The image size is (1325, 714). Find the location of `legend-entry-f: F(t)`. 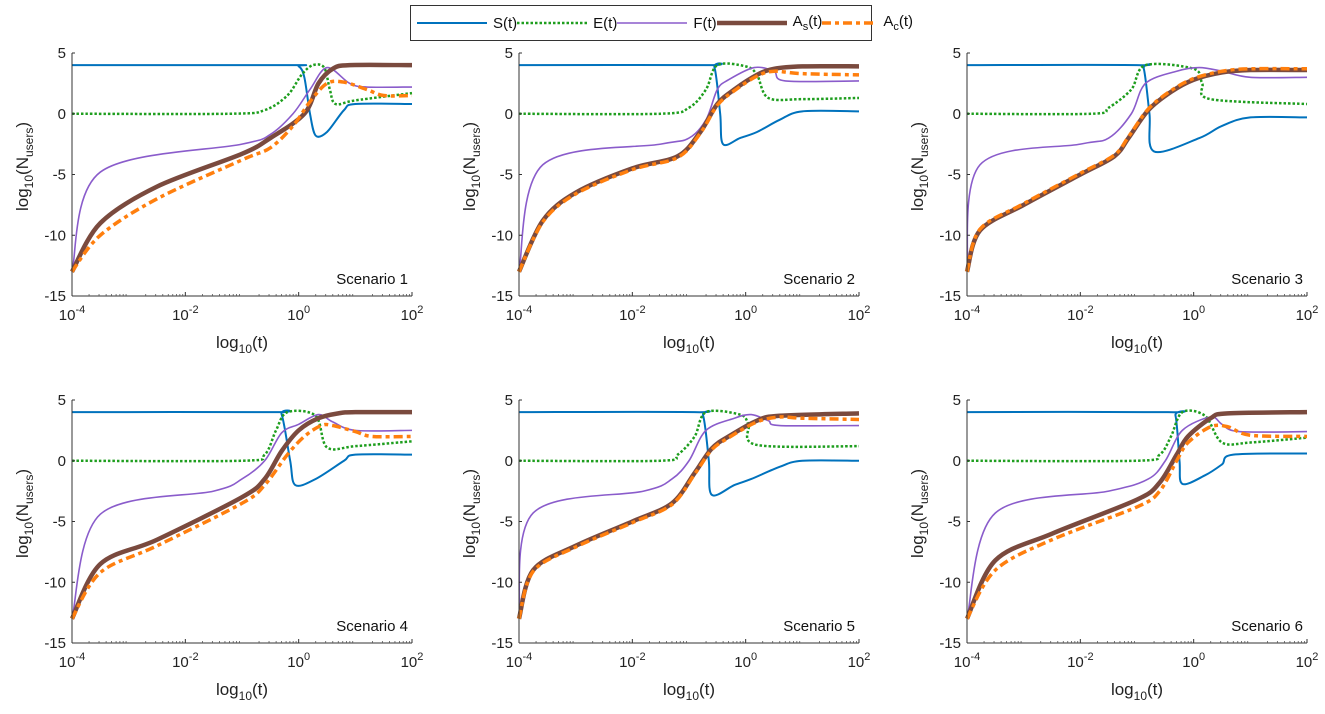

legend-entry-f: F(t) is located at coordinates (667, 23).